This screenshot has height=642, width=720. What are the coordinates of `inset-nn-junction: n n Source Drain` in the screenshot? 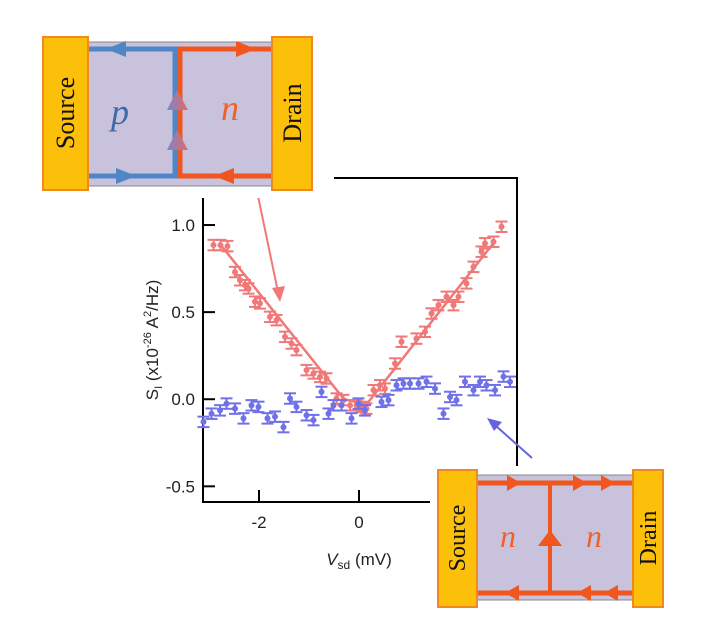 It's located at (550, 540).